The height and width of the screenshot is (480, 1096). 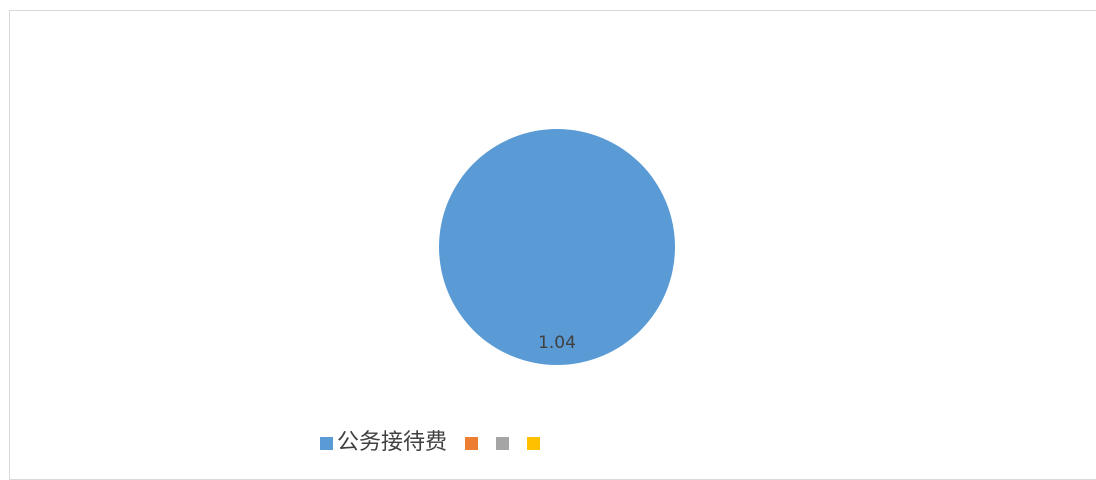 What do you see at coordinates (557, 343) in the screenshot?
I see `data-label: 1.04` at bounding box center [557, 343].